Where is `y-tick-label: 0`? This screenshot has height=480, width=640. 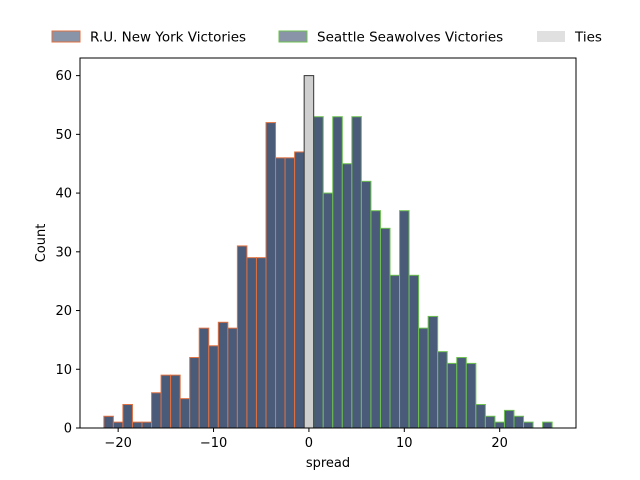 y-tick-label: 0 is located at coordinates (68, 429).